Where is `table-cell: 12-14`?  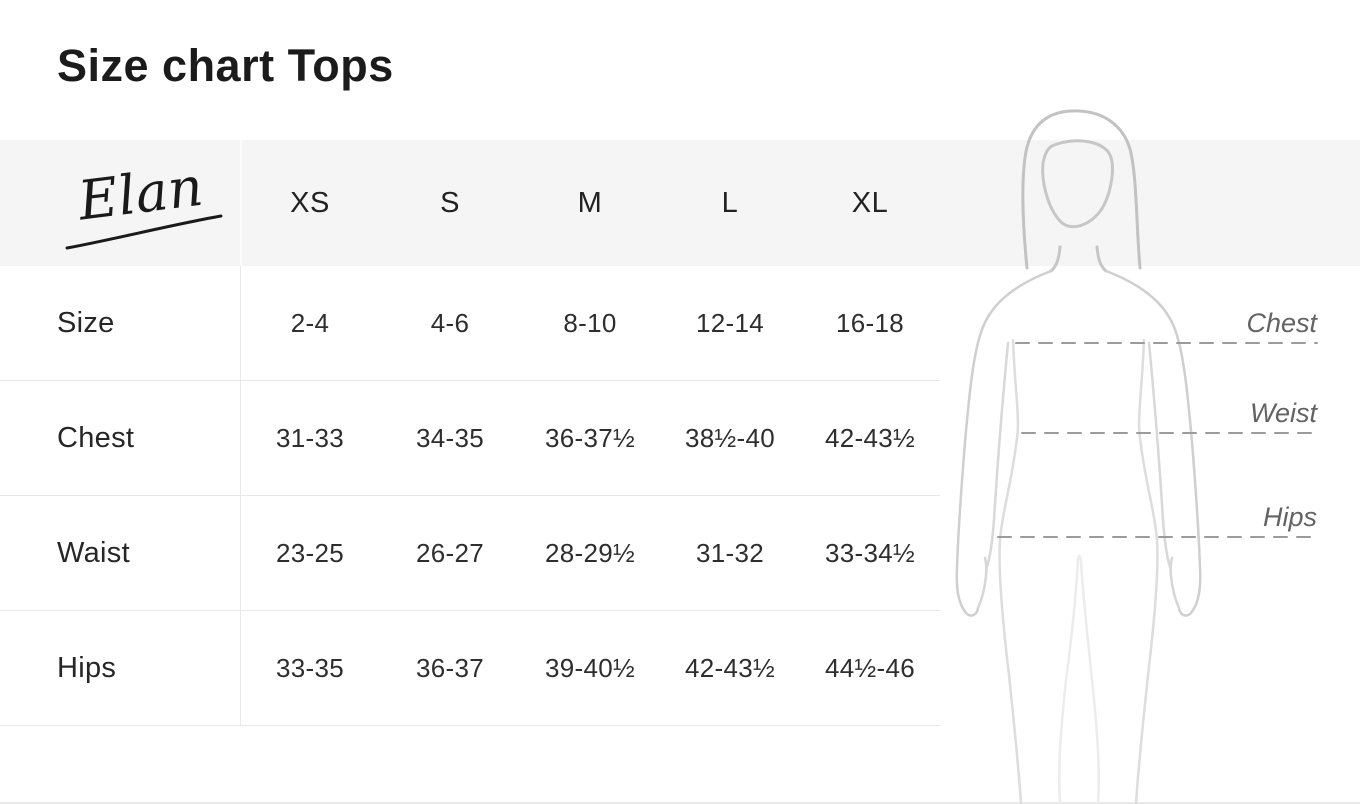 table-cell: 12-14 is located at coordinates (730, 322).